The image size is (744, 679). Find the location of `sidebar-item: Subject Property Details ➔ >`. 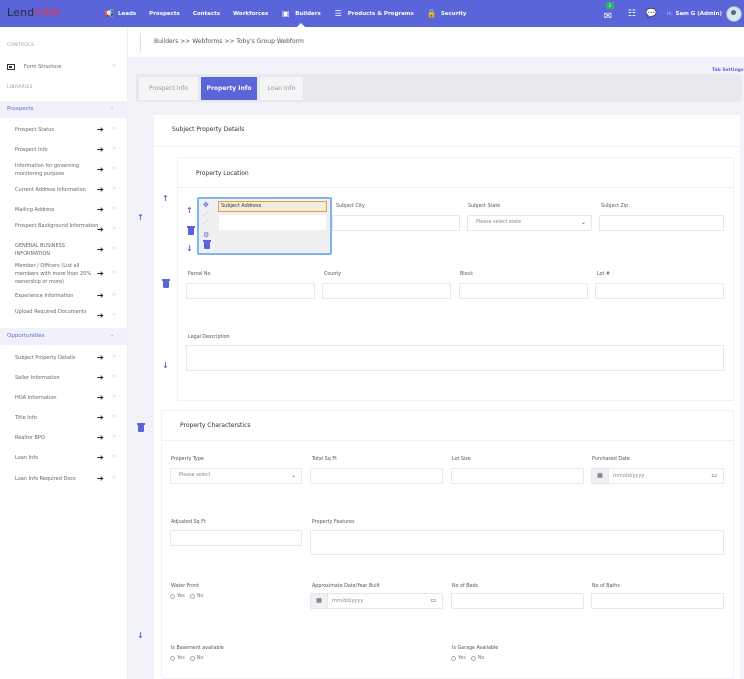

sidebar-item: Subject Property Details ➔ > is located at coordinates (64, 357).